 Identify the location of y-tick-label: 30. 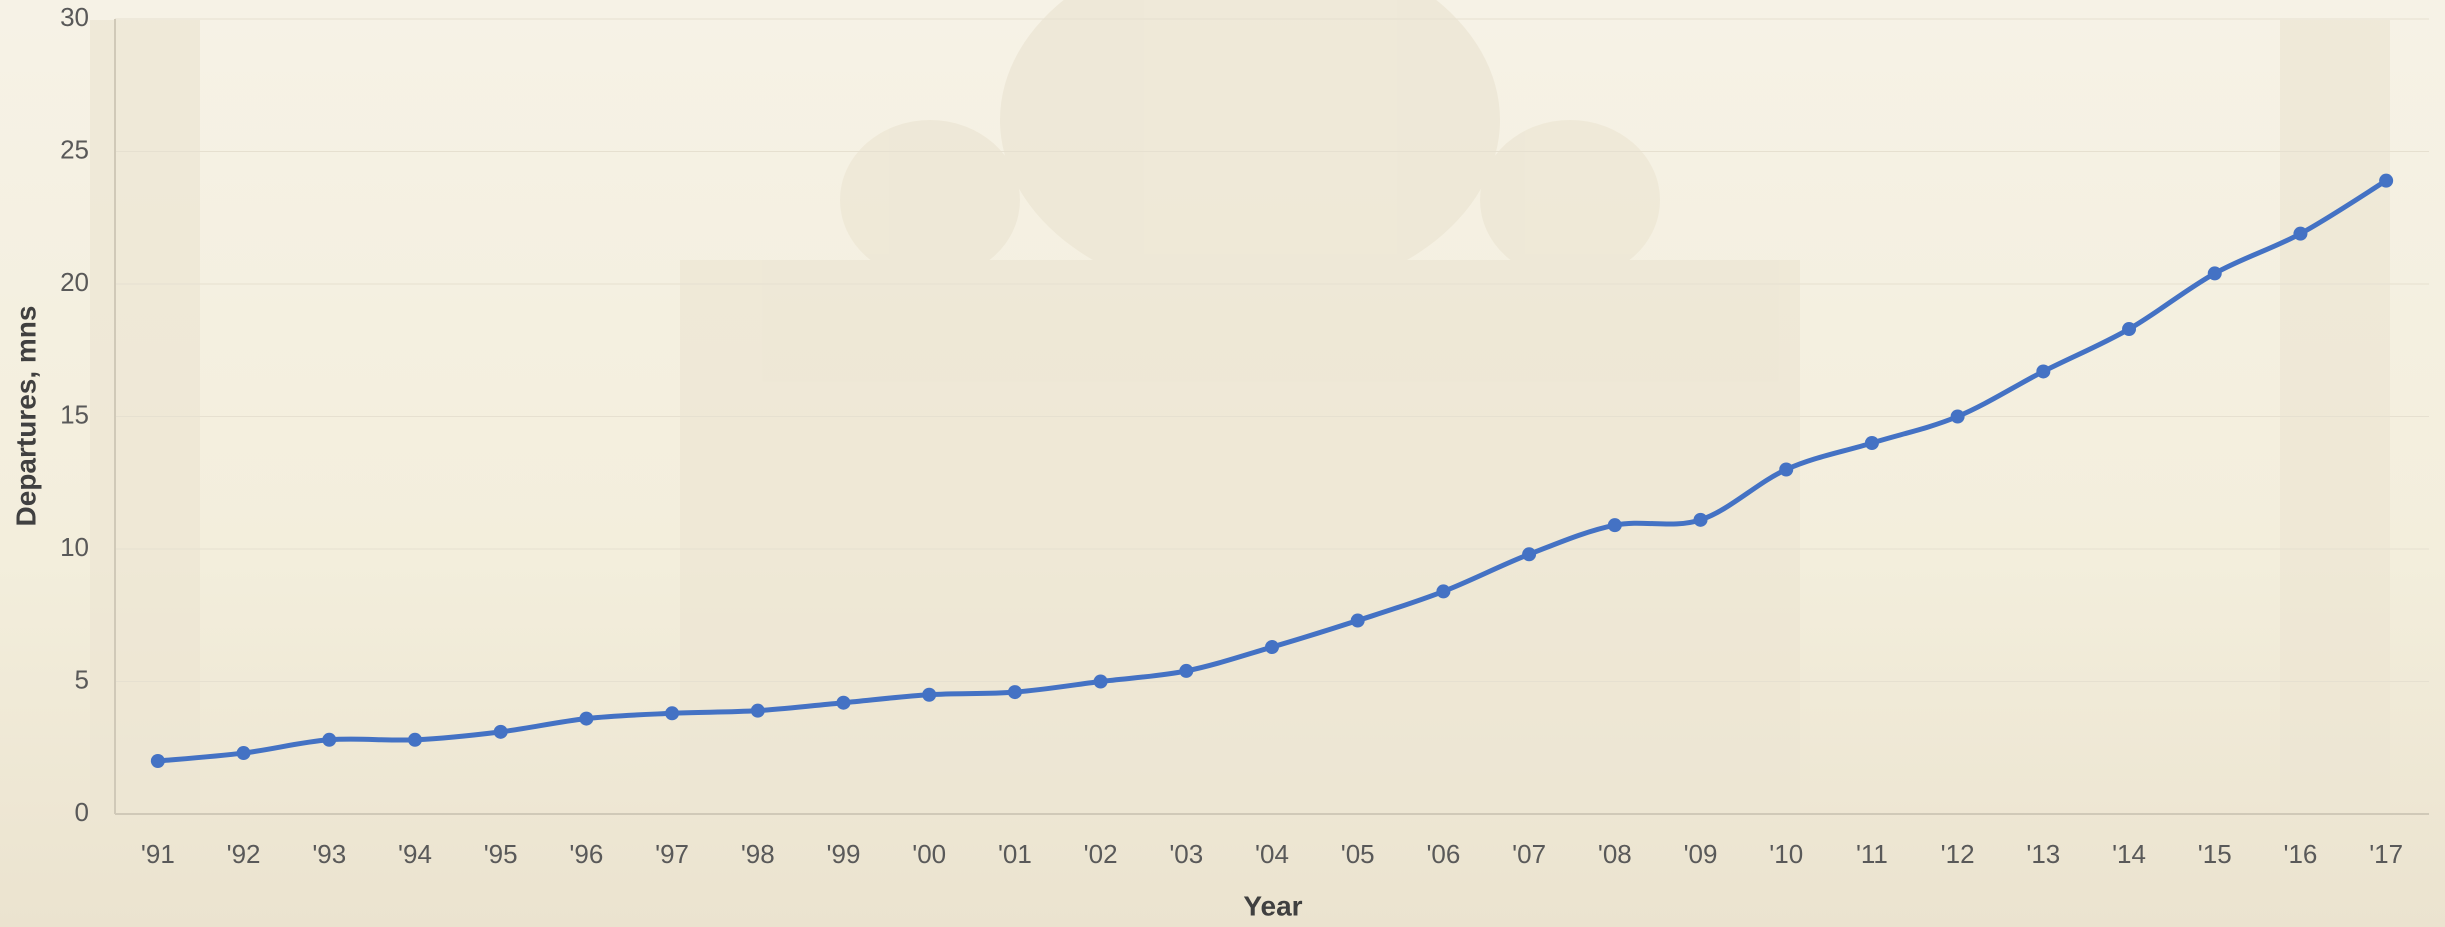
(74, 17).